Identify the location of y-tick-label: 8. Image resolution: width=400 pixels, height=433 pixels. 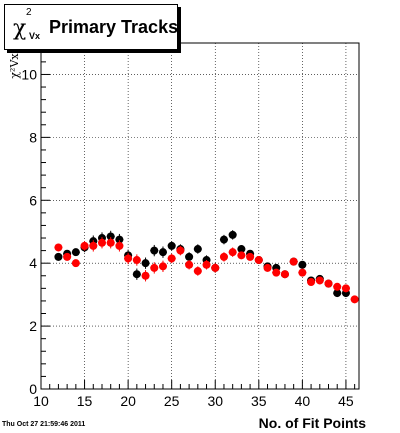
(33, 137).